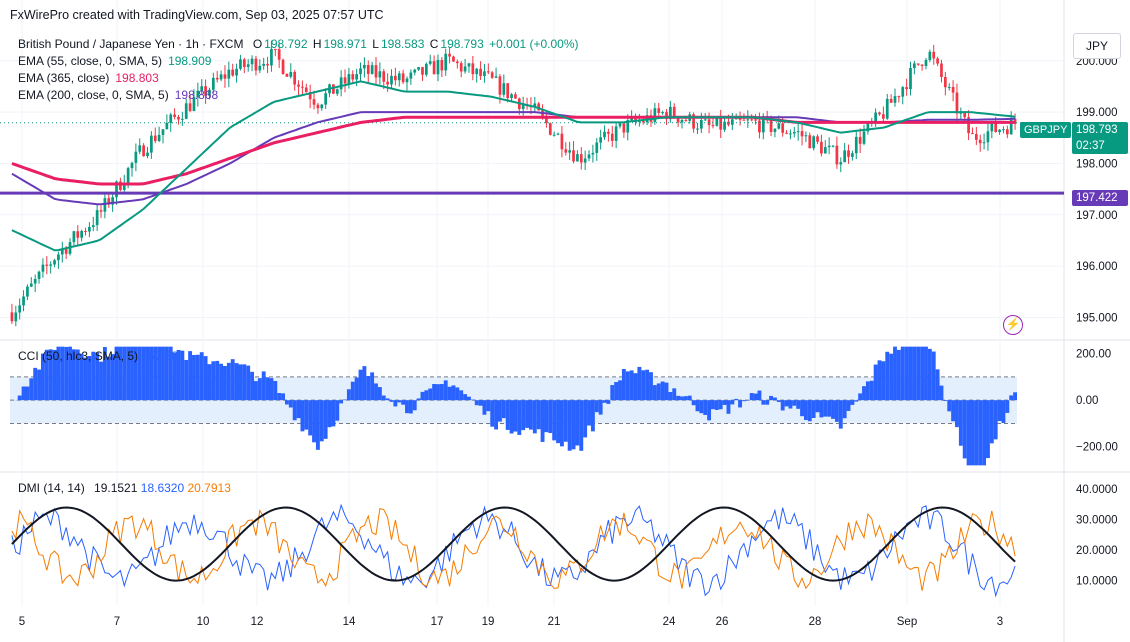 This screenshot has height=642, width=1130. What do you see at coordinates (534, 44) in the screenshot?
I see `change-value: +0.001 (+0.00%)` at bounding box center [534, 44].